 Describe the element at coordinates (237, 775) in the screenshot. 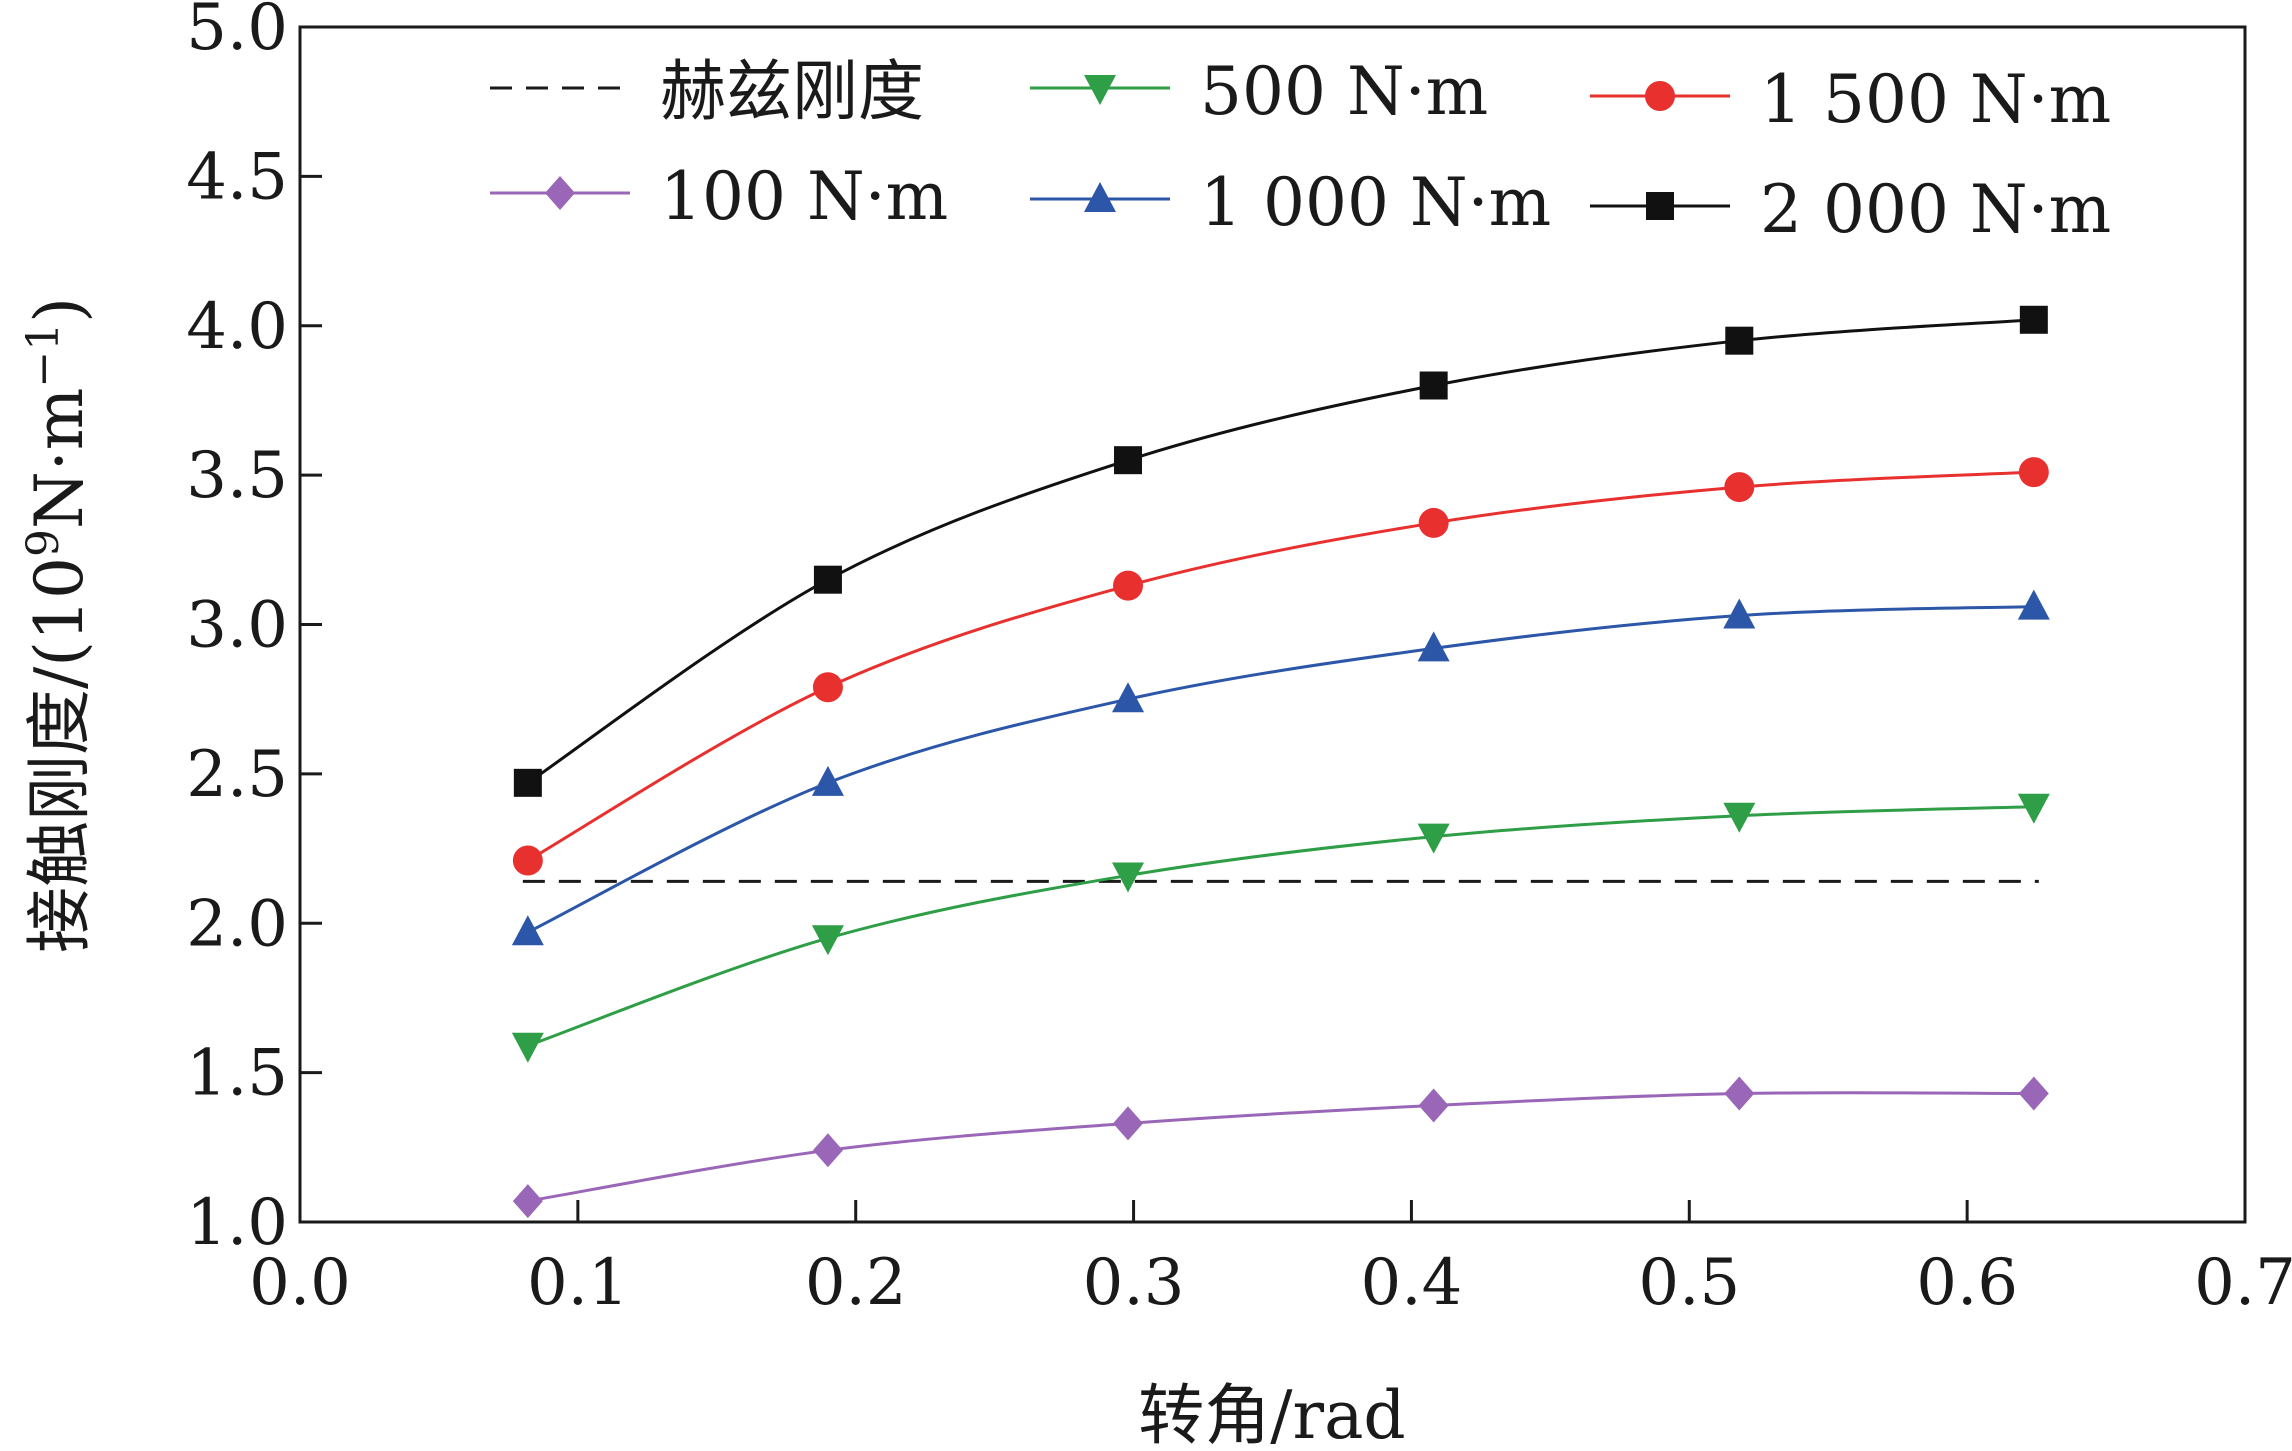

I see `y-tick-label: 2.5` at that location.